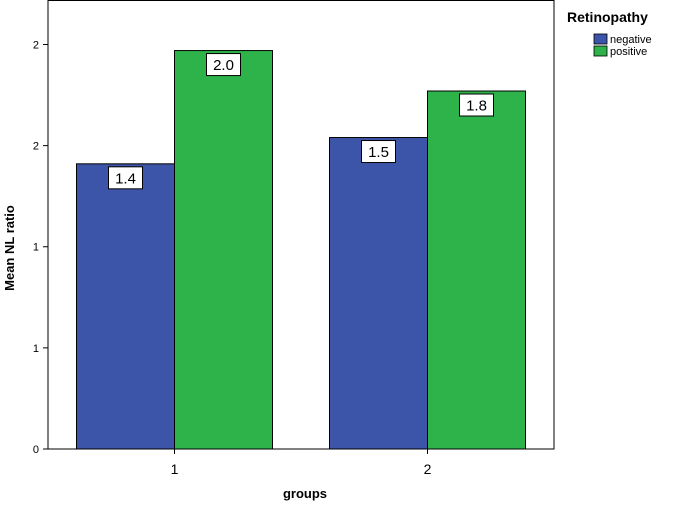  I want to click on legend-label-positive: positive, so click(628, 52).